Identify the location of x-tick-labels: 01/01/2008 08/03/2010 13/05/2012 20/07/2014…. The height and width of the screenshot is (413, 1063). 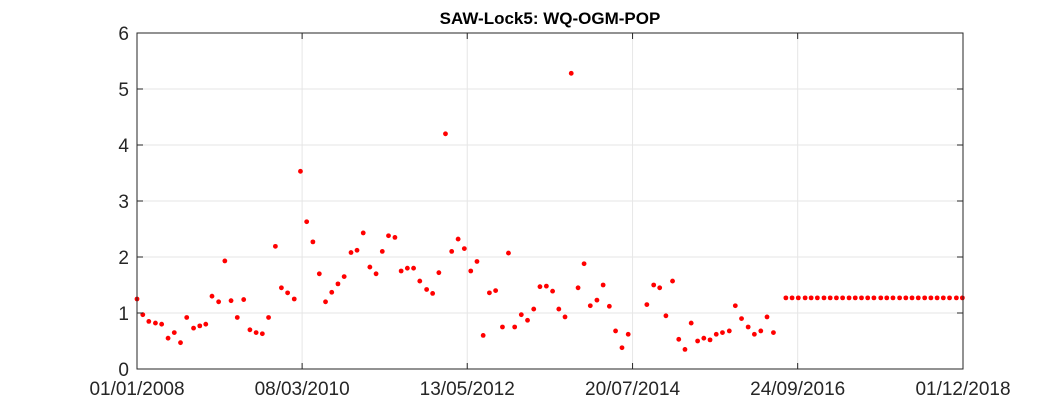
(549, 389).